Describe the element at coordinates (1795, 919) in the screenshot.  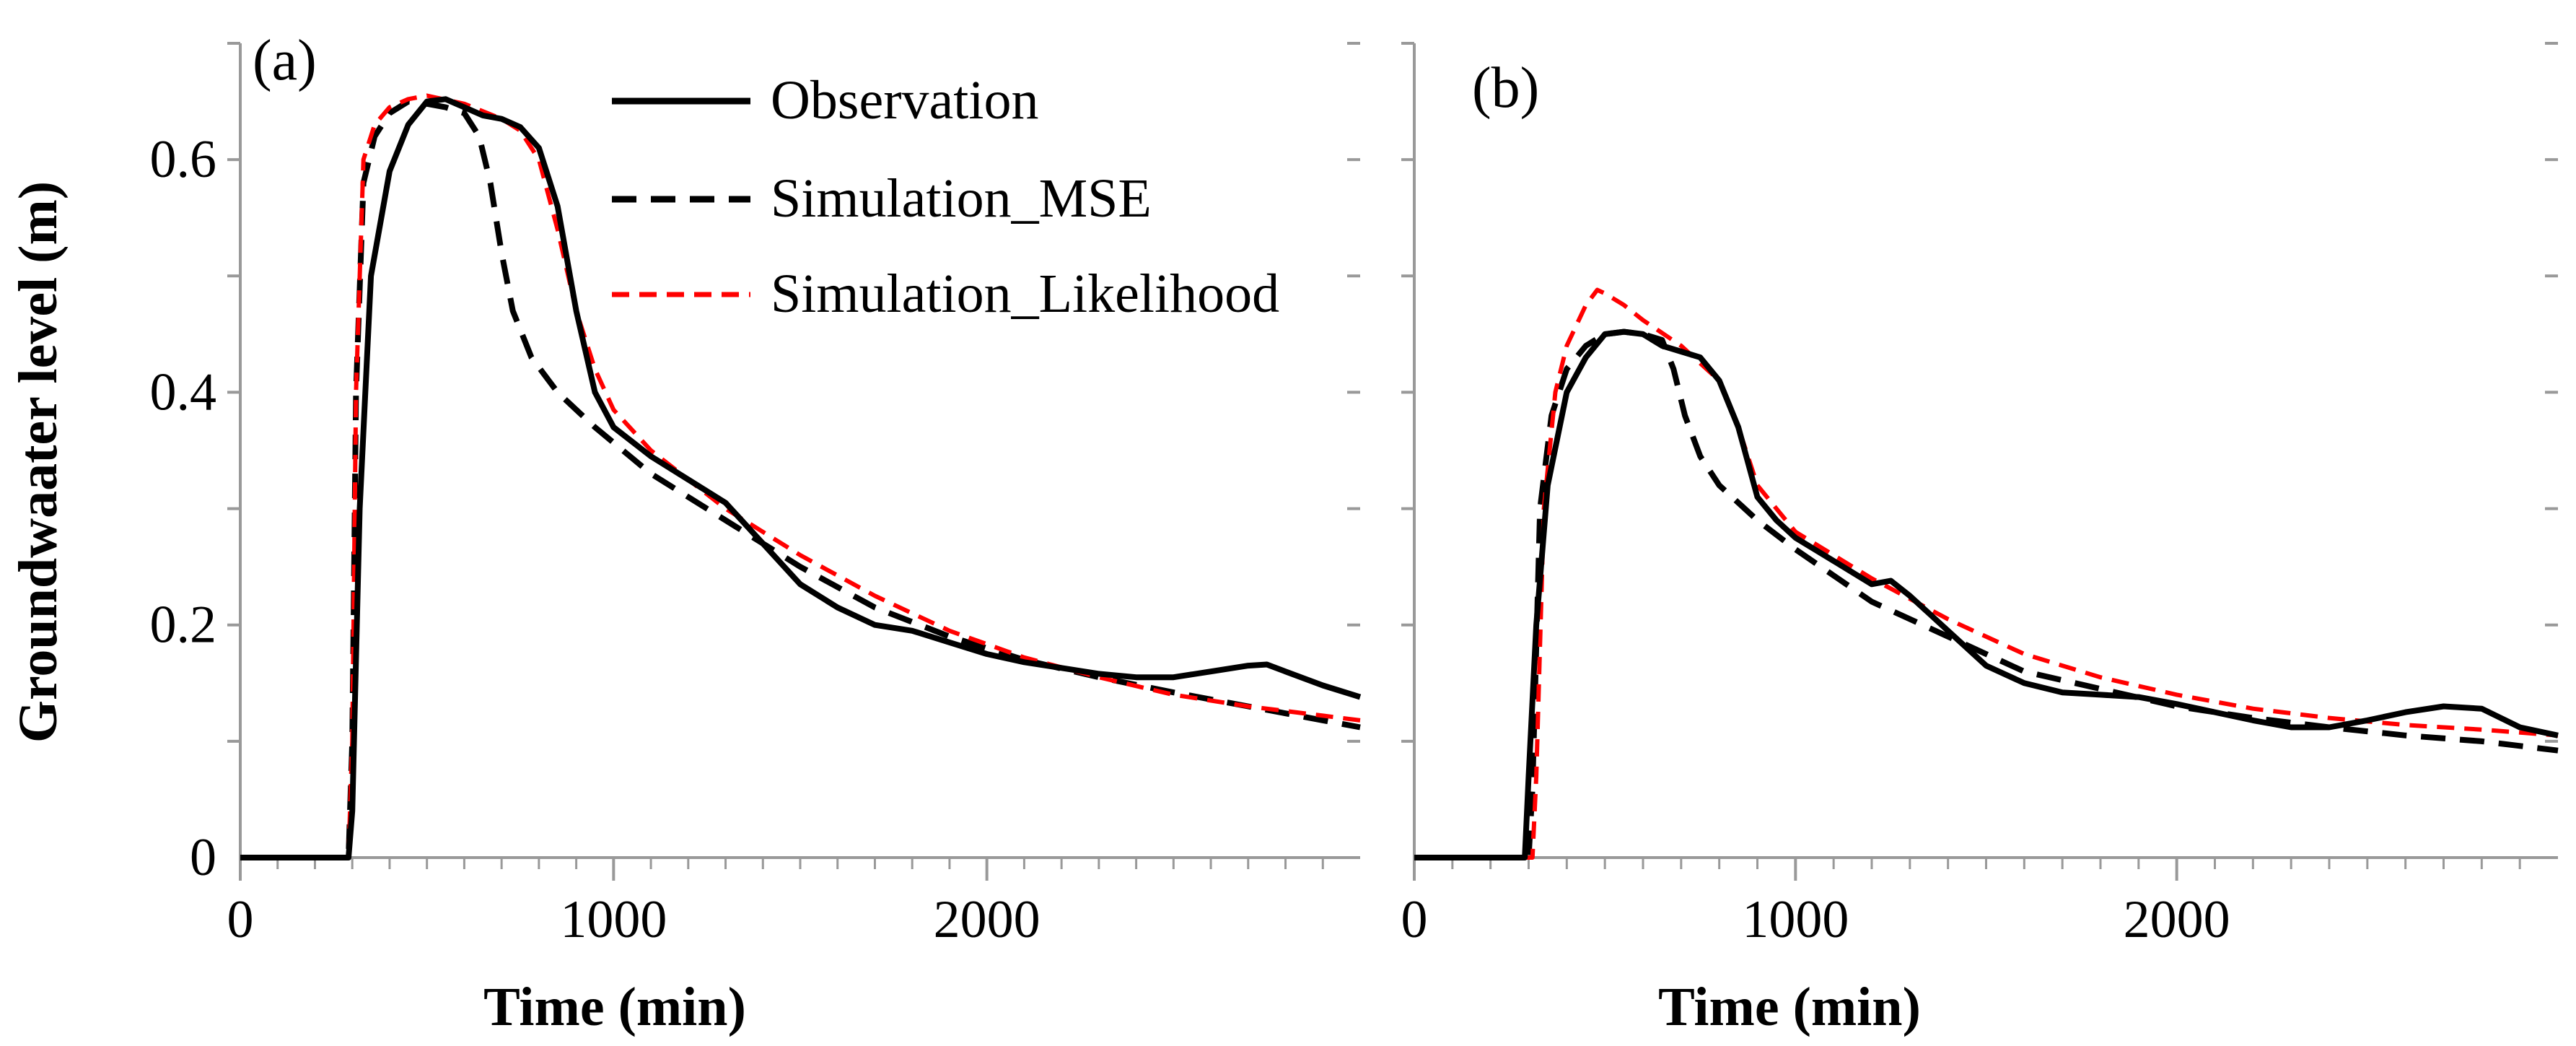
I see `panel-b-x-tick-label: 1000` at that location.